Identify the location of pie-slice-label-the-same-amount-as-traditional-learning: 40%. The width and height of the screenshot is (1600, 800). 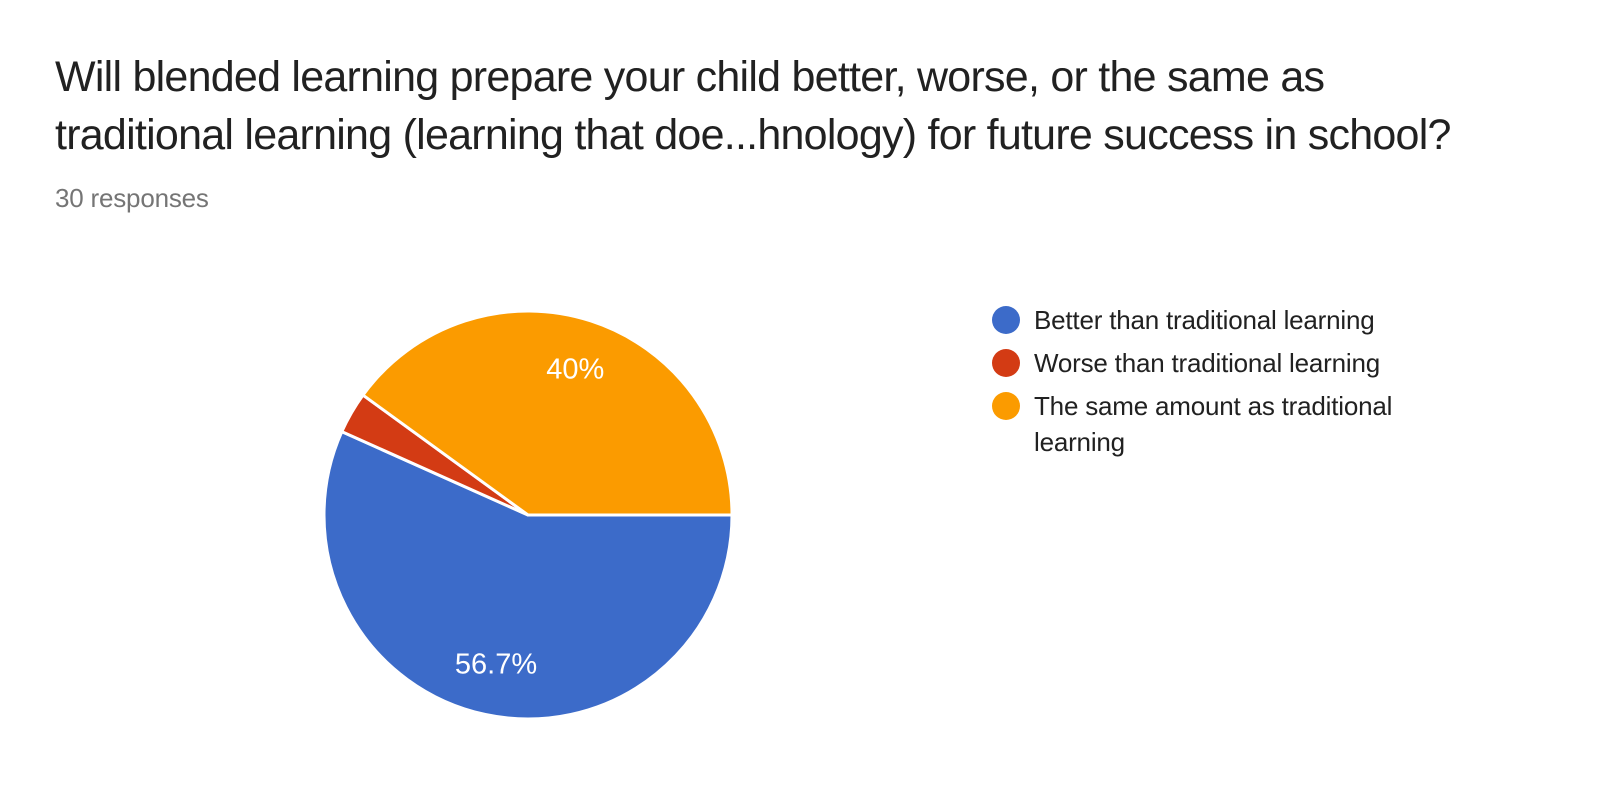
(575, 370).